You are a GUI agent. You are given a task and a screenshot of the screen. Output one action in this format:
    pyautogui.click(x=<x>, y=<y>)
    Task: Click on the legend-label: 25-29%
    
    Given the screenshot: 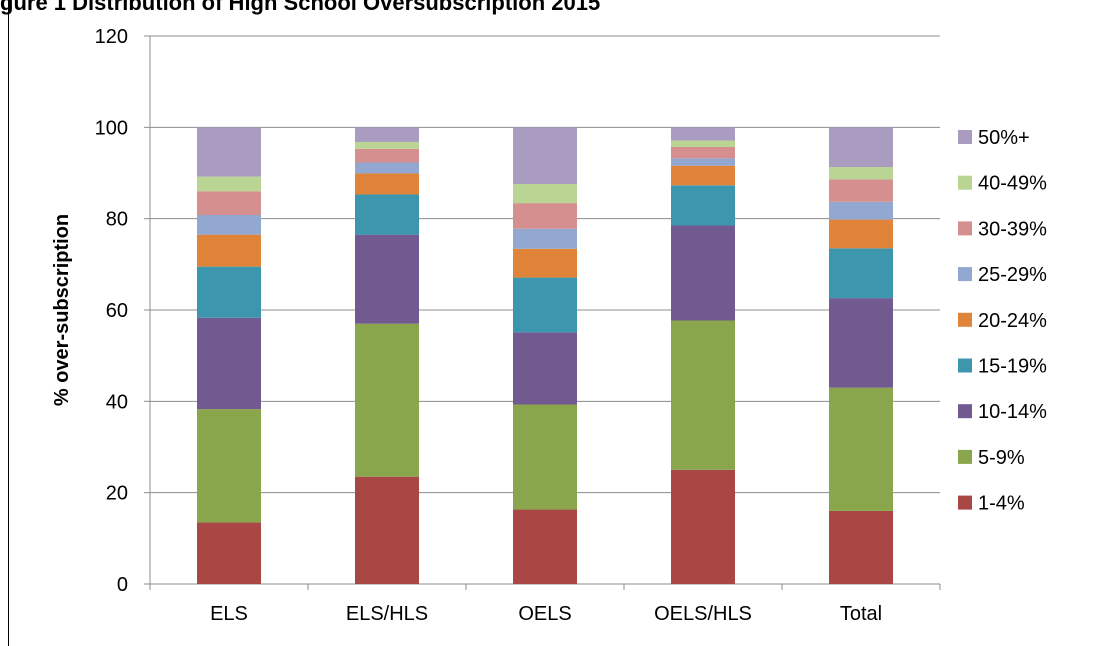 What is the action you would take?
    pyautogui.click(x=1012, y=275)
    